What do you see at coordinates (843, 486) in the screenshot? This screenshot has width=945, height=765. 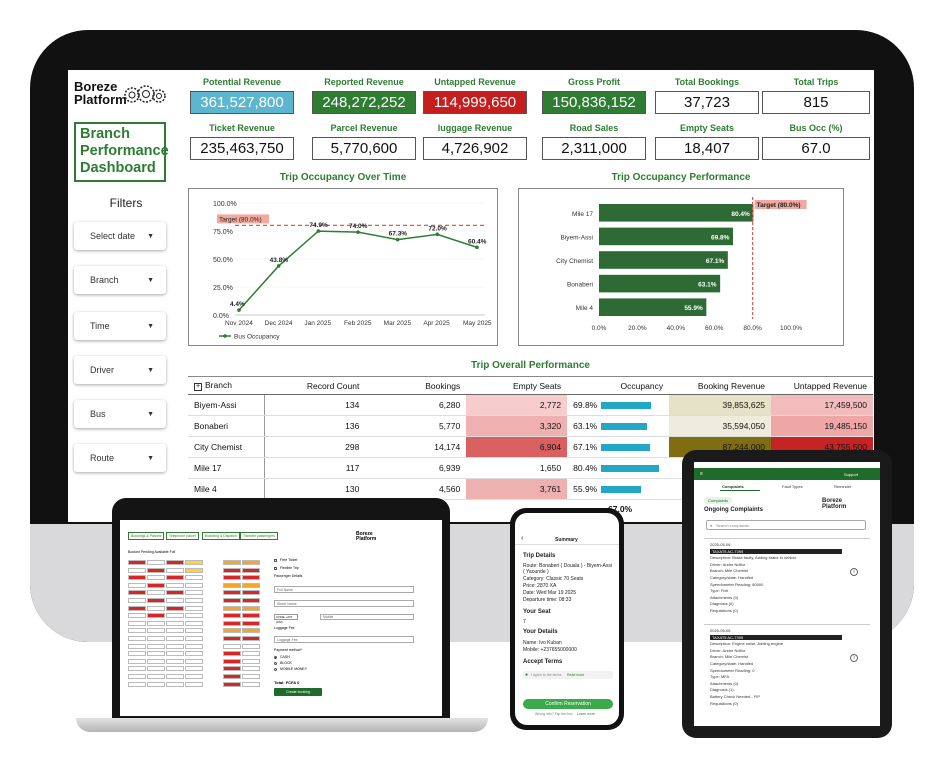 I see `tab-reminder: Reminder` at bounding box center [843, 486].